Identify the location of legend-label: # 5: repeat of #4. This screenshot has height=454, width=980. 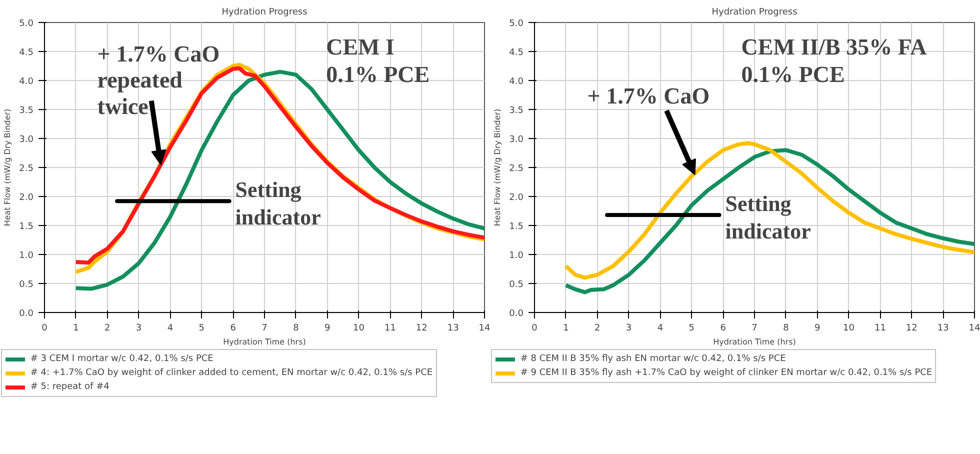
(70, 387).